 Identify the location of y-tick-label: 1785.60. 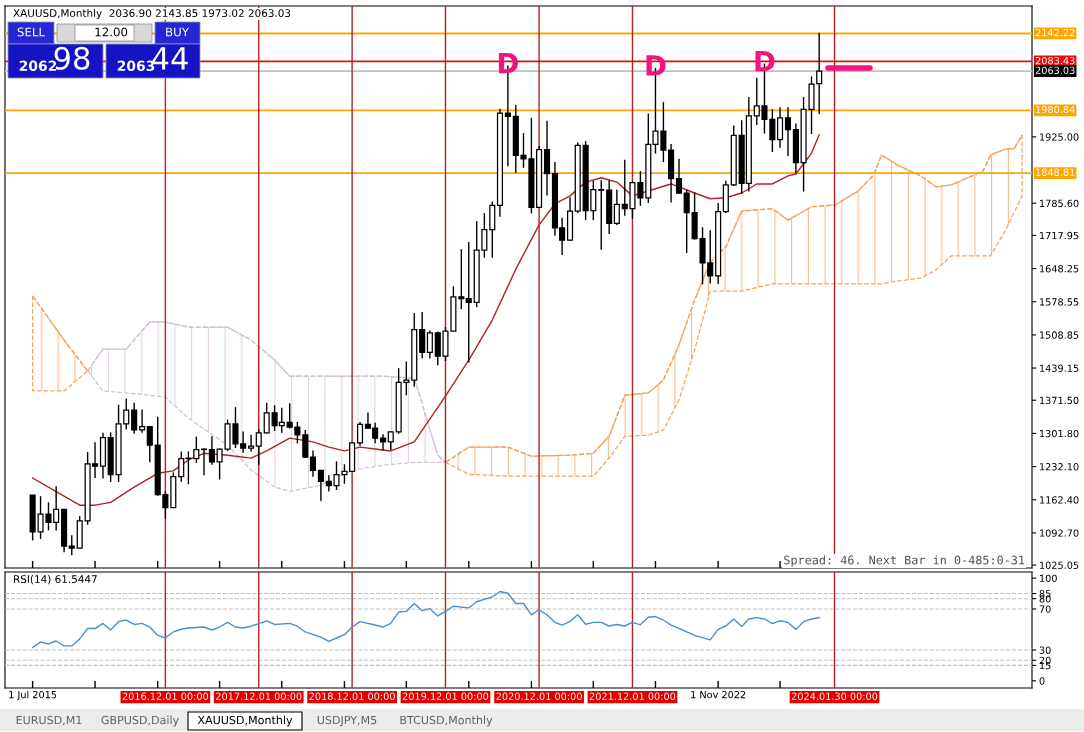
(1059, 203).